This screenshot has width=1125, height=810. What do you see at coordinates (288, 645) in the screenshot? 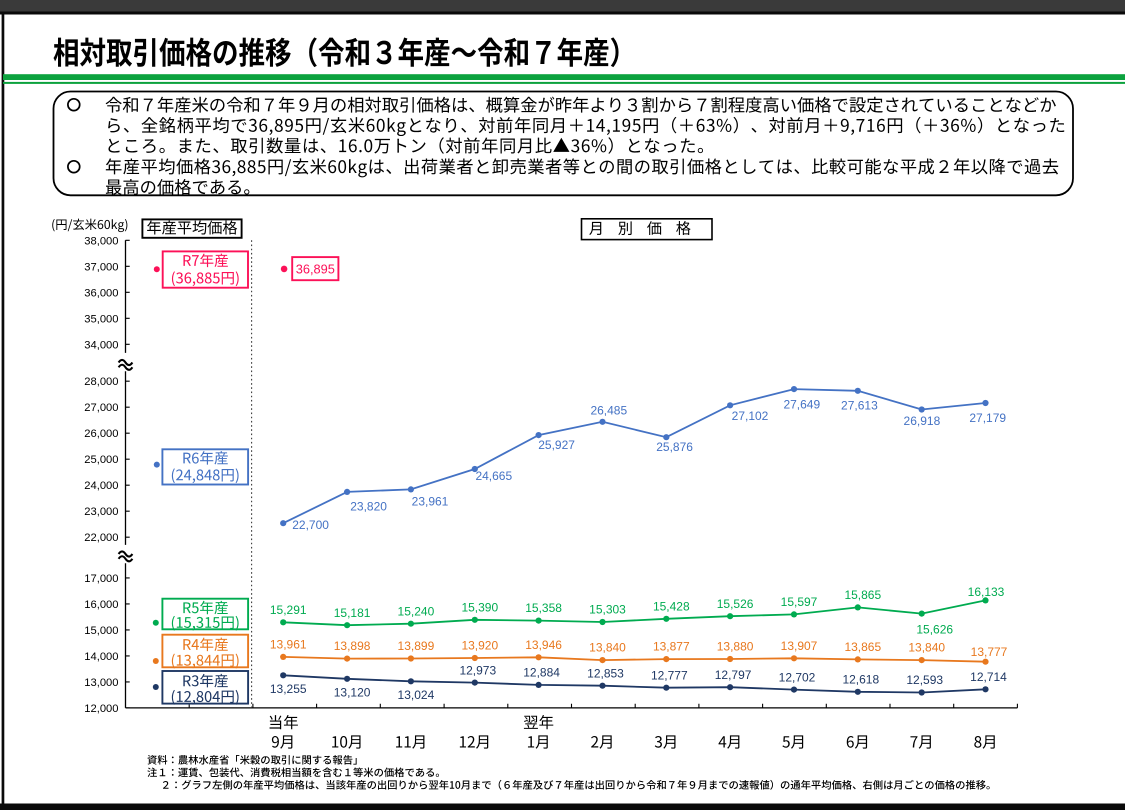
I see `svg-text: 13,961` at bounding box center [288, 645].